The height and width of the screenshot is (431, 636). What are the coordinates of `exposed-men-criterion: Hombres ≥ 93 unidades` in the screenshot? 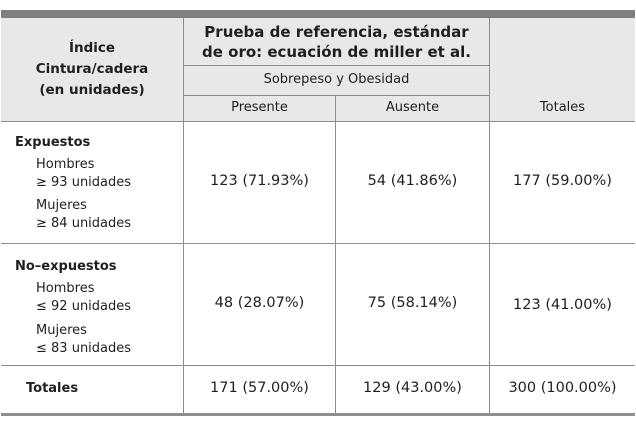 It's located at (84, 173).